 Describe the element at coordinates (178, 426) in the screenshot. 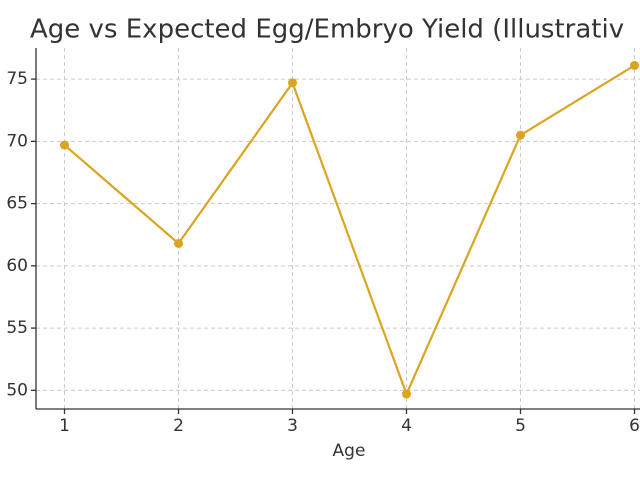

I see `x-tick-label: 2` at that location.